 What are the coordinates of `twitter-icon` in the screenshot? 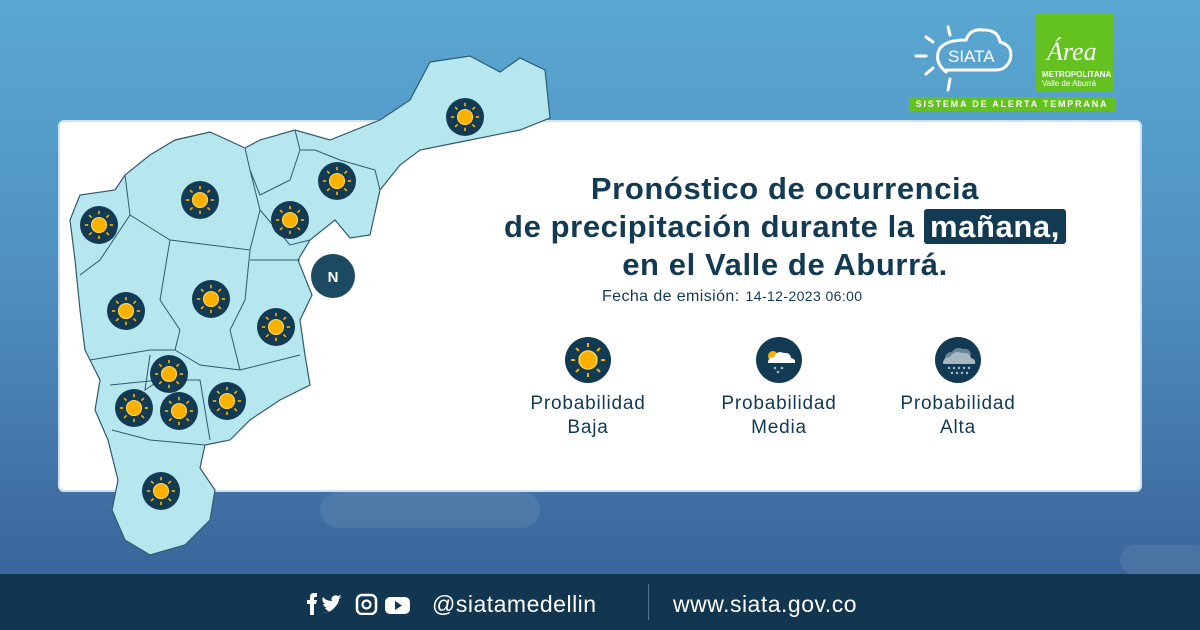 It's located at (332, 604).